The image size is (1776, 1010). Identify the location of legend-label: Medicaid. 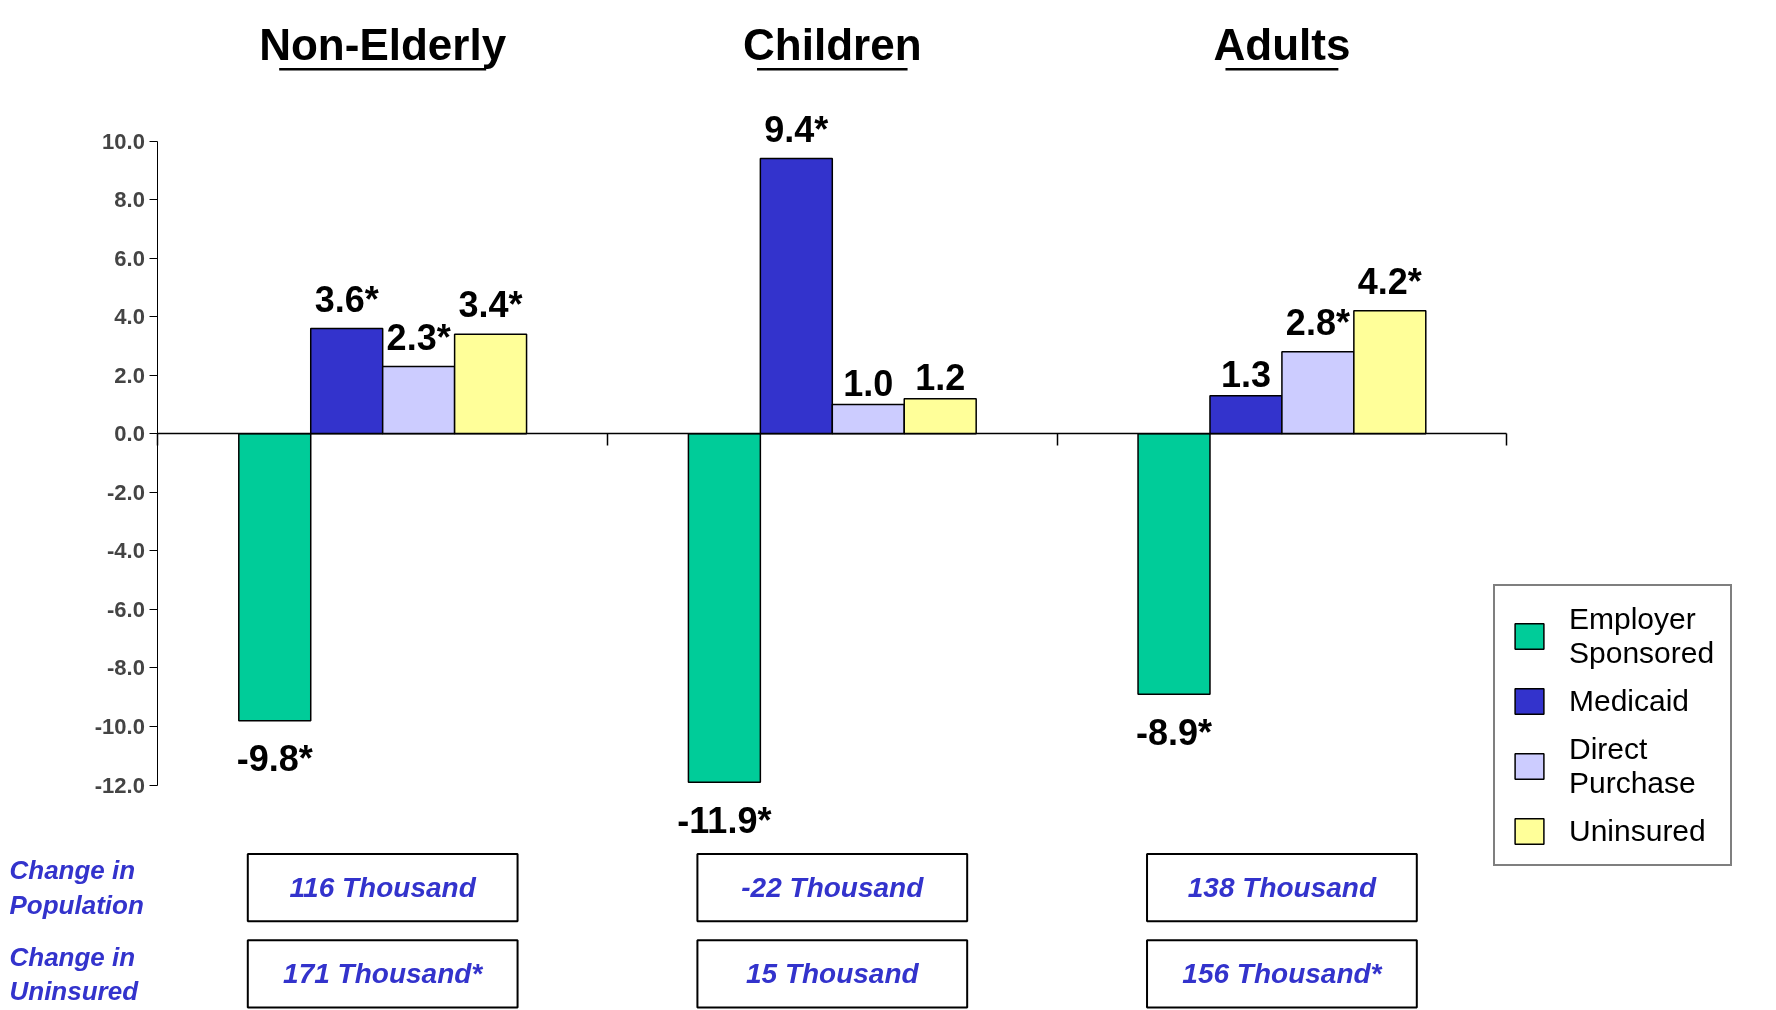
(1629, 701).